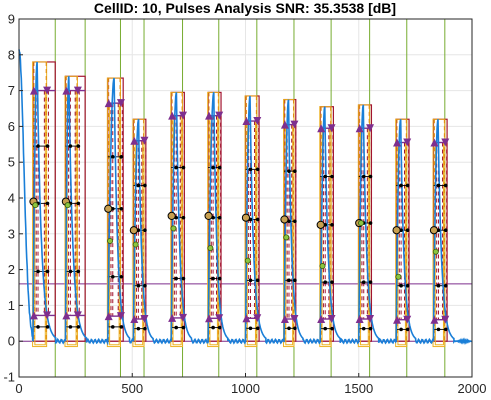 The width and height of the screenshot is (491, 400). I want to click on y-tick-label: 6, so click(11, 126).